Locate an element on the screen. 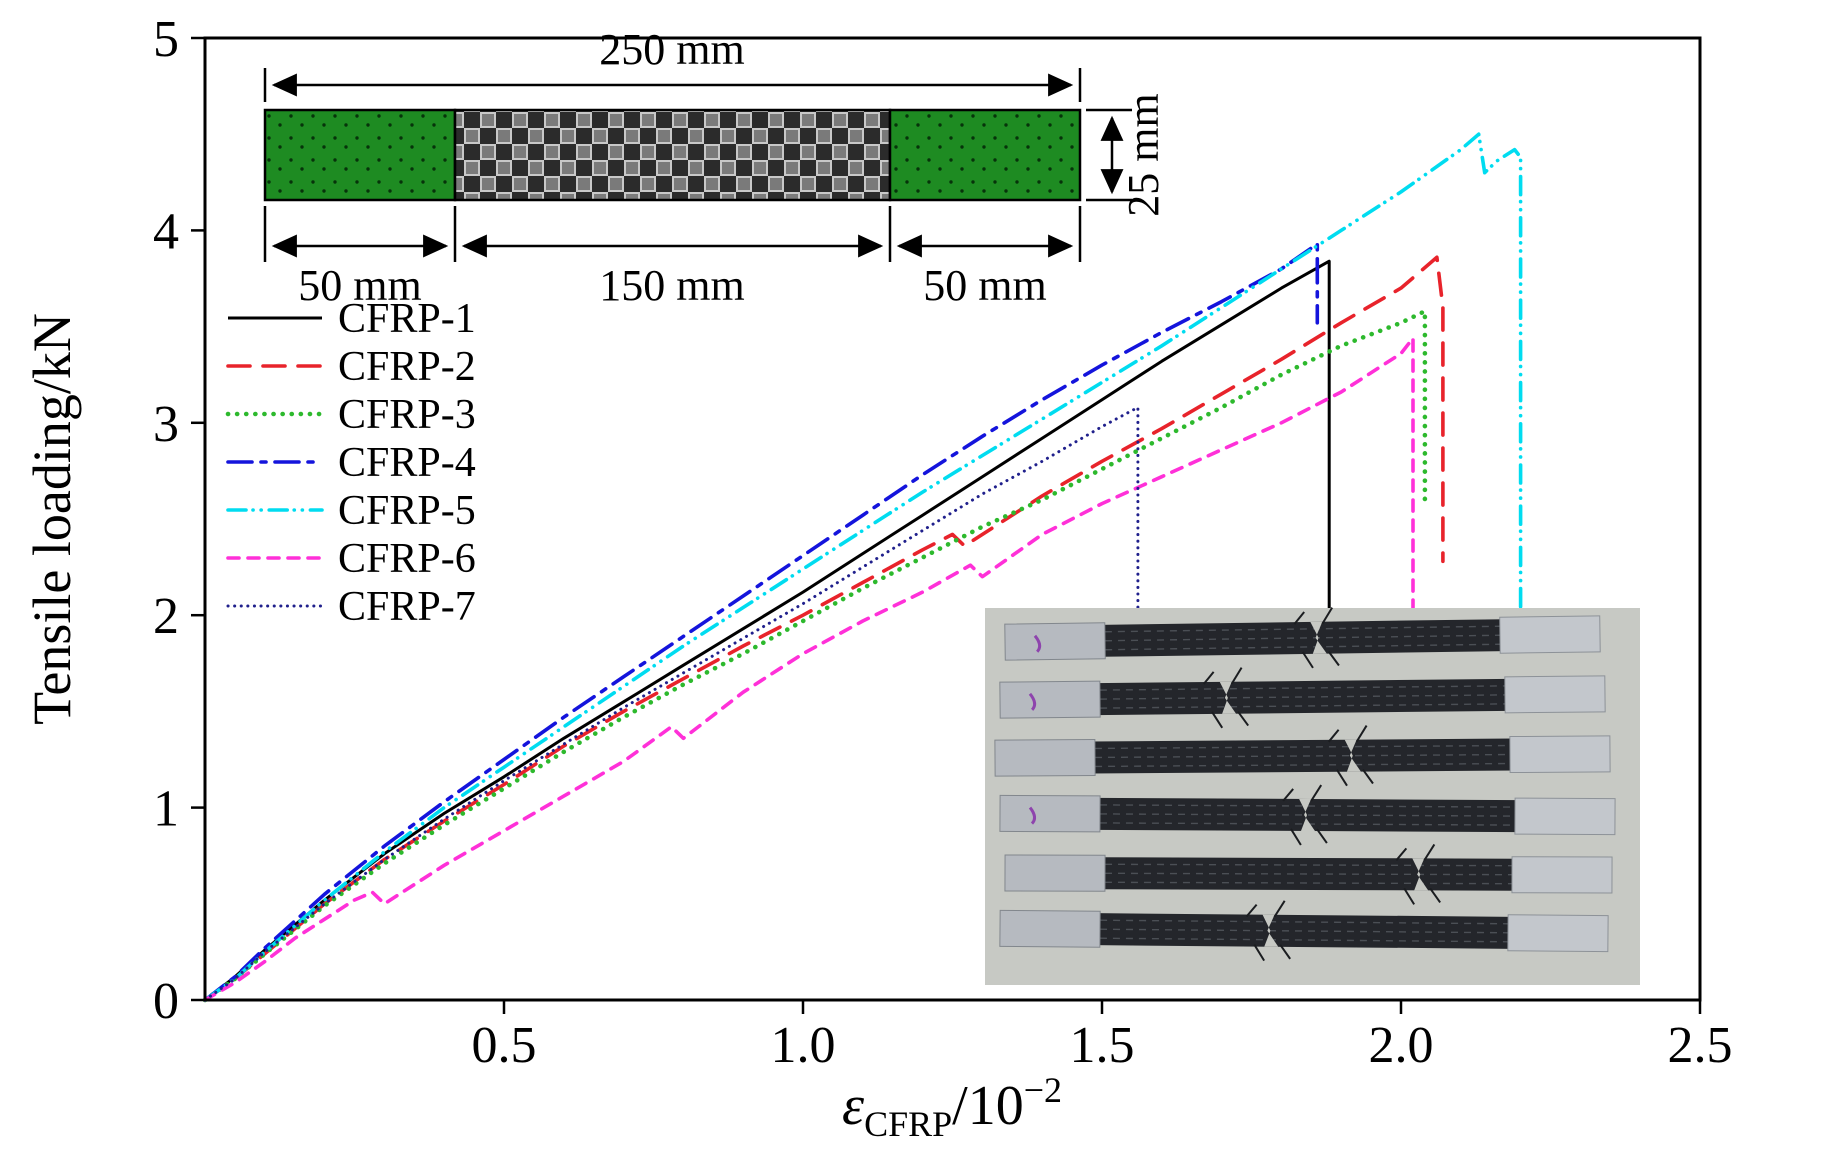 The height and width of the screenshot is (1166, 1843). cfrp-gauge-section is located at coordinates (672, 155).